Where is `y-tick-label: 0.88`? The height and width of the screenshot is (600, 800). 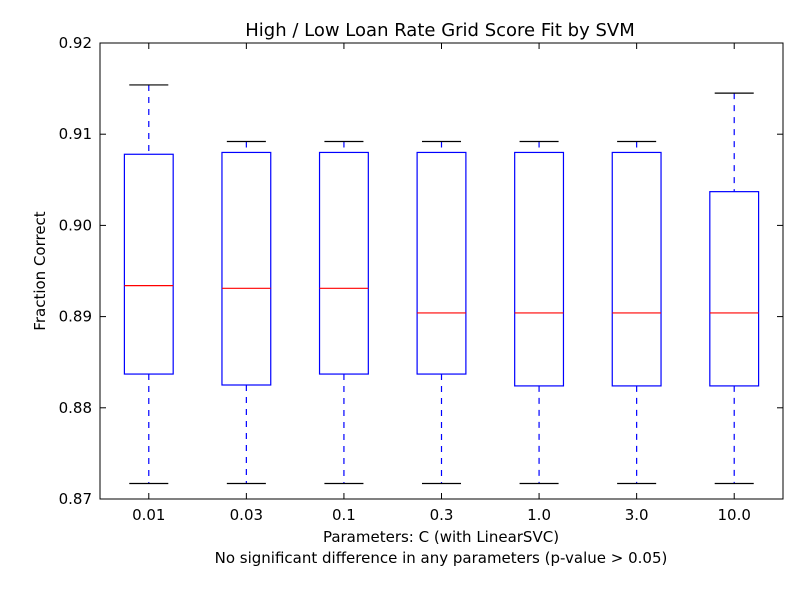
y-tick-label: 0.88 is located at coordinates (75, 408).